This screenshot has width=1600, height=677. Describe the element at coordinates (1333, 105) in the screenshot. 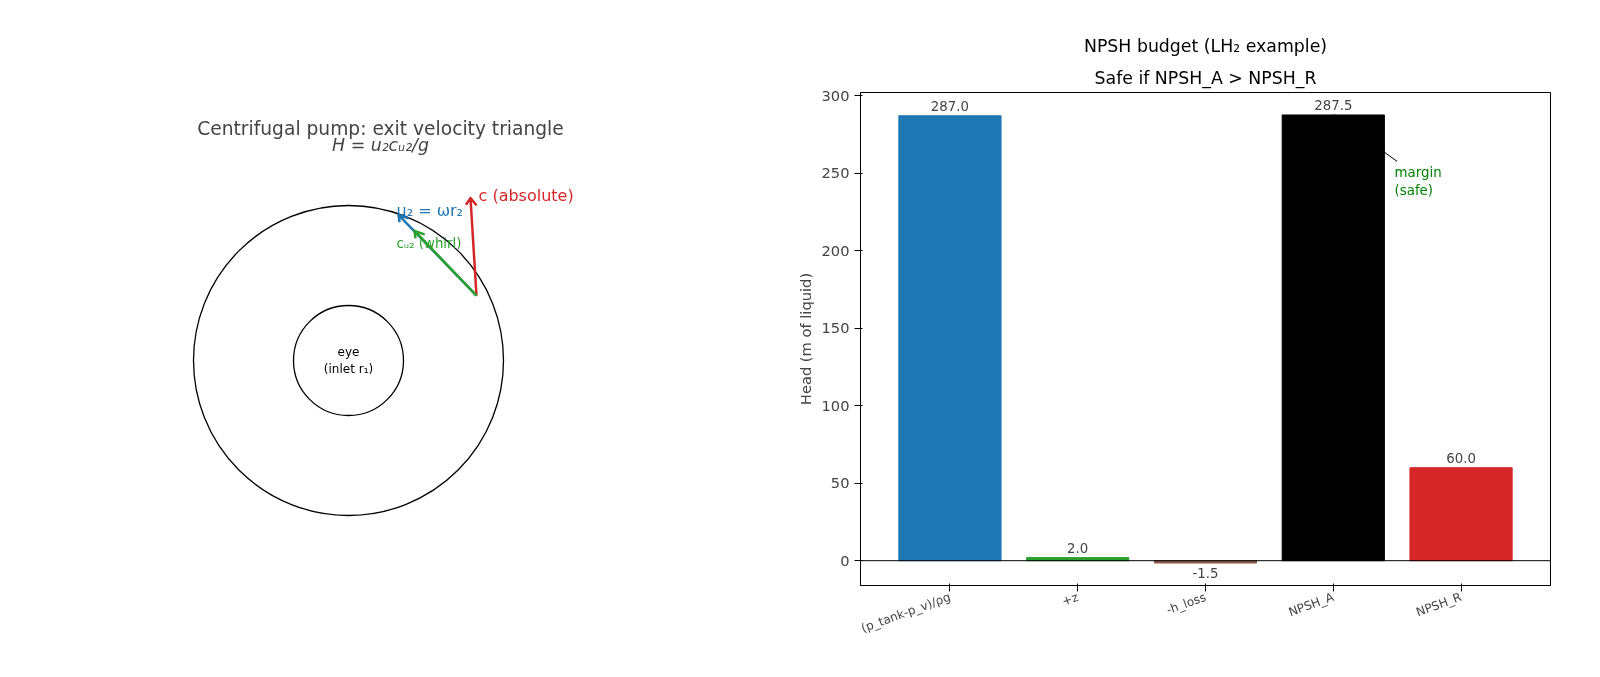

I see `data-label: 287.5` at that location.